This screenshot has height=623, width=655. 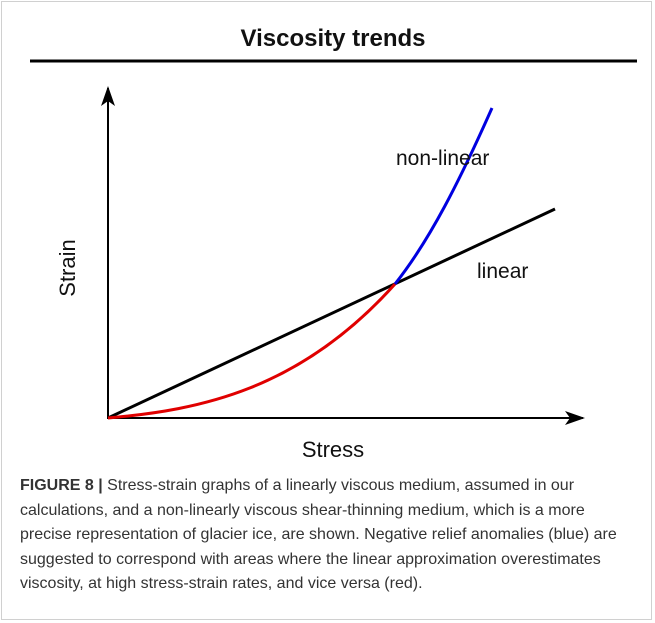 What do you see at coordinates (443, 196) in the screenshot?
I see `nonlinear-high` at bounding box center [443, 196].